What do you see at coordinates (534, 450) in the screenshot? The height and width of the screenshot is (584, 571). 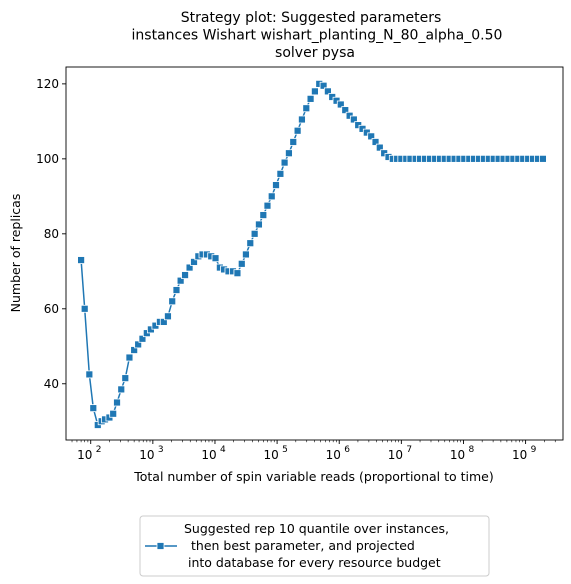 I see `x-tick-exponent-7: 9` at bounding box center [534, 450].